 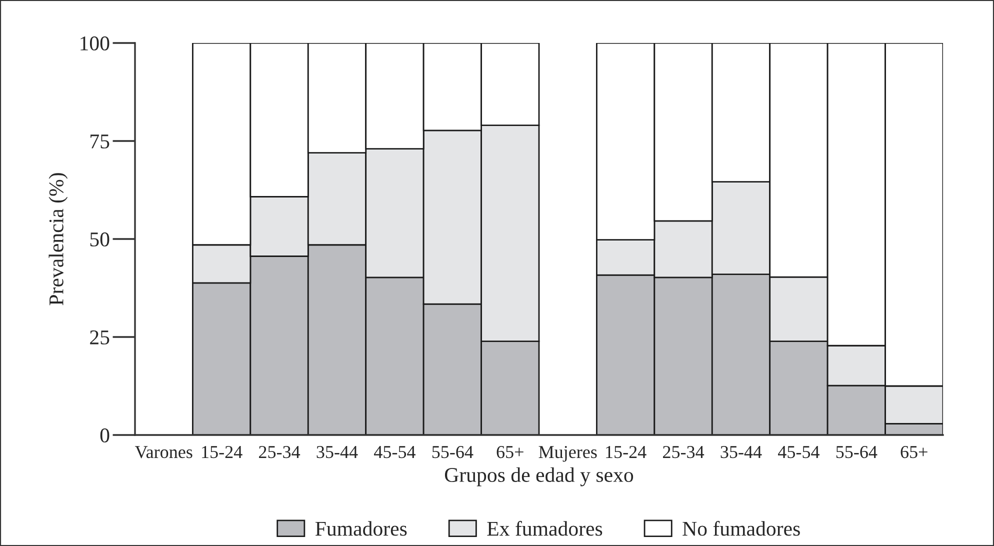 What do you see at coordinates (544, 528) in the screenshot?
I see `legend-label: Ex fumadores` at bounding box center [544, 528].